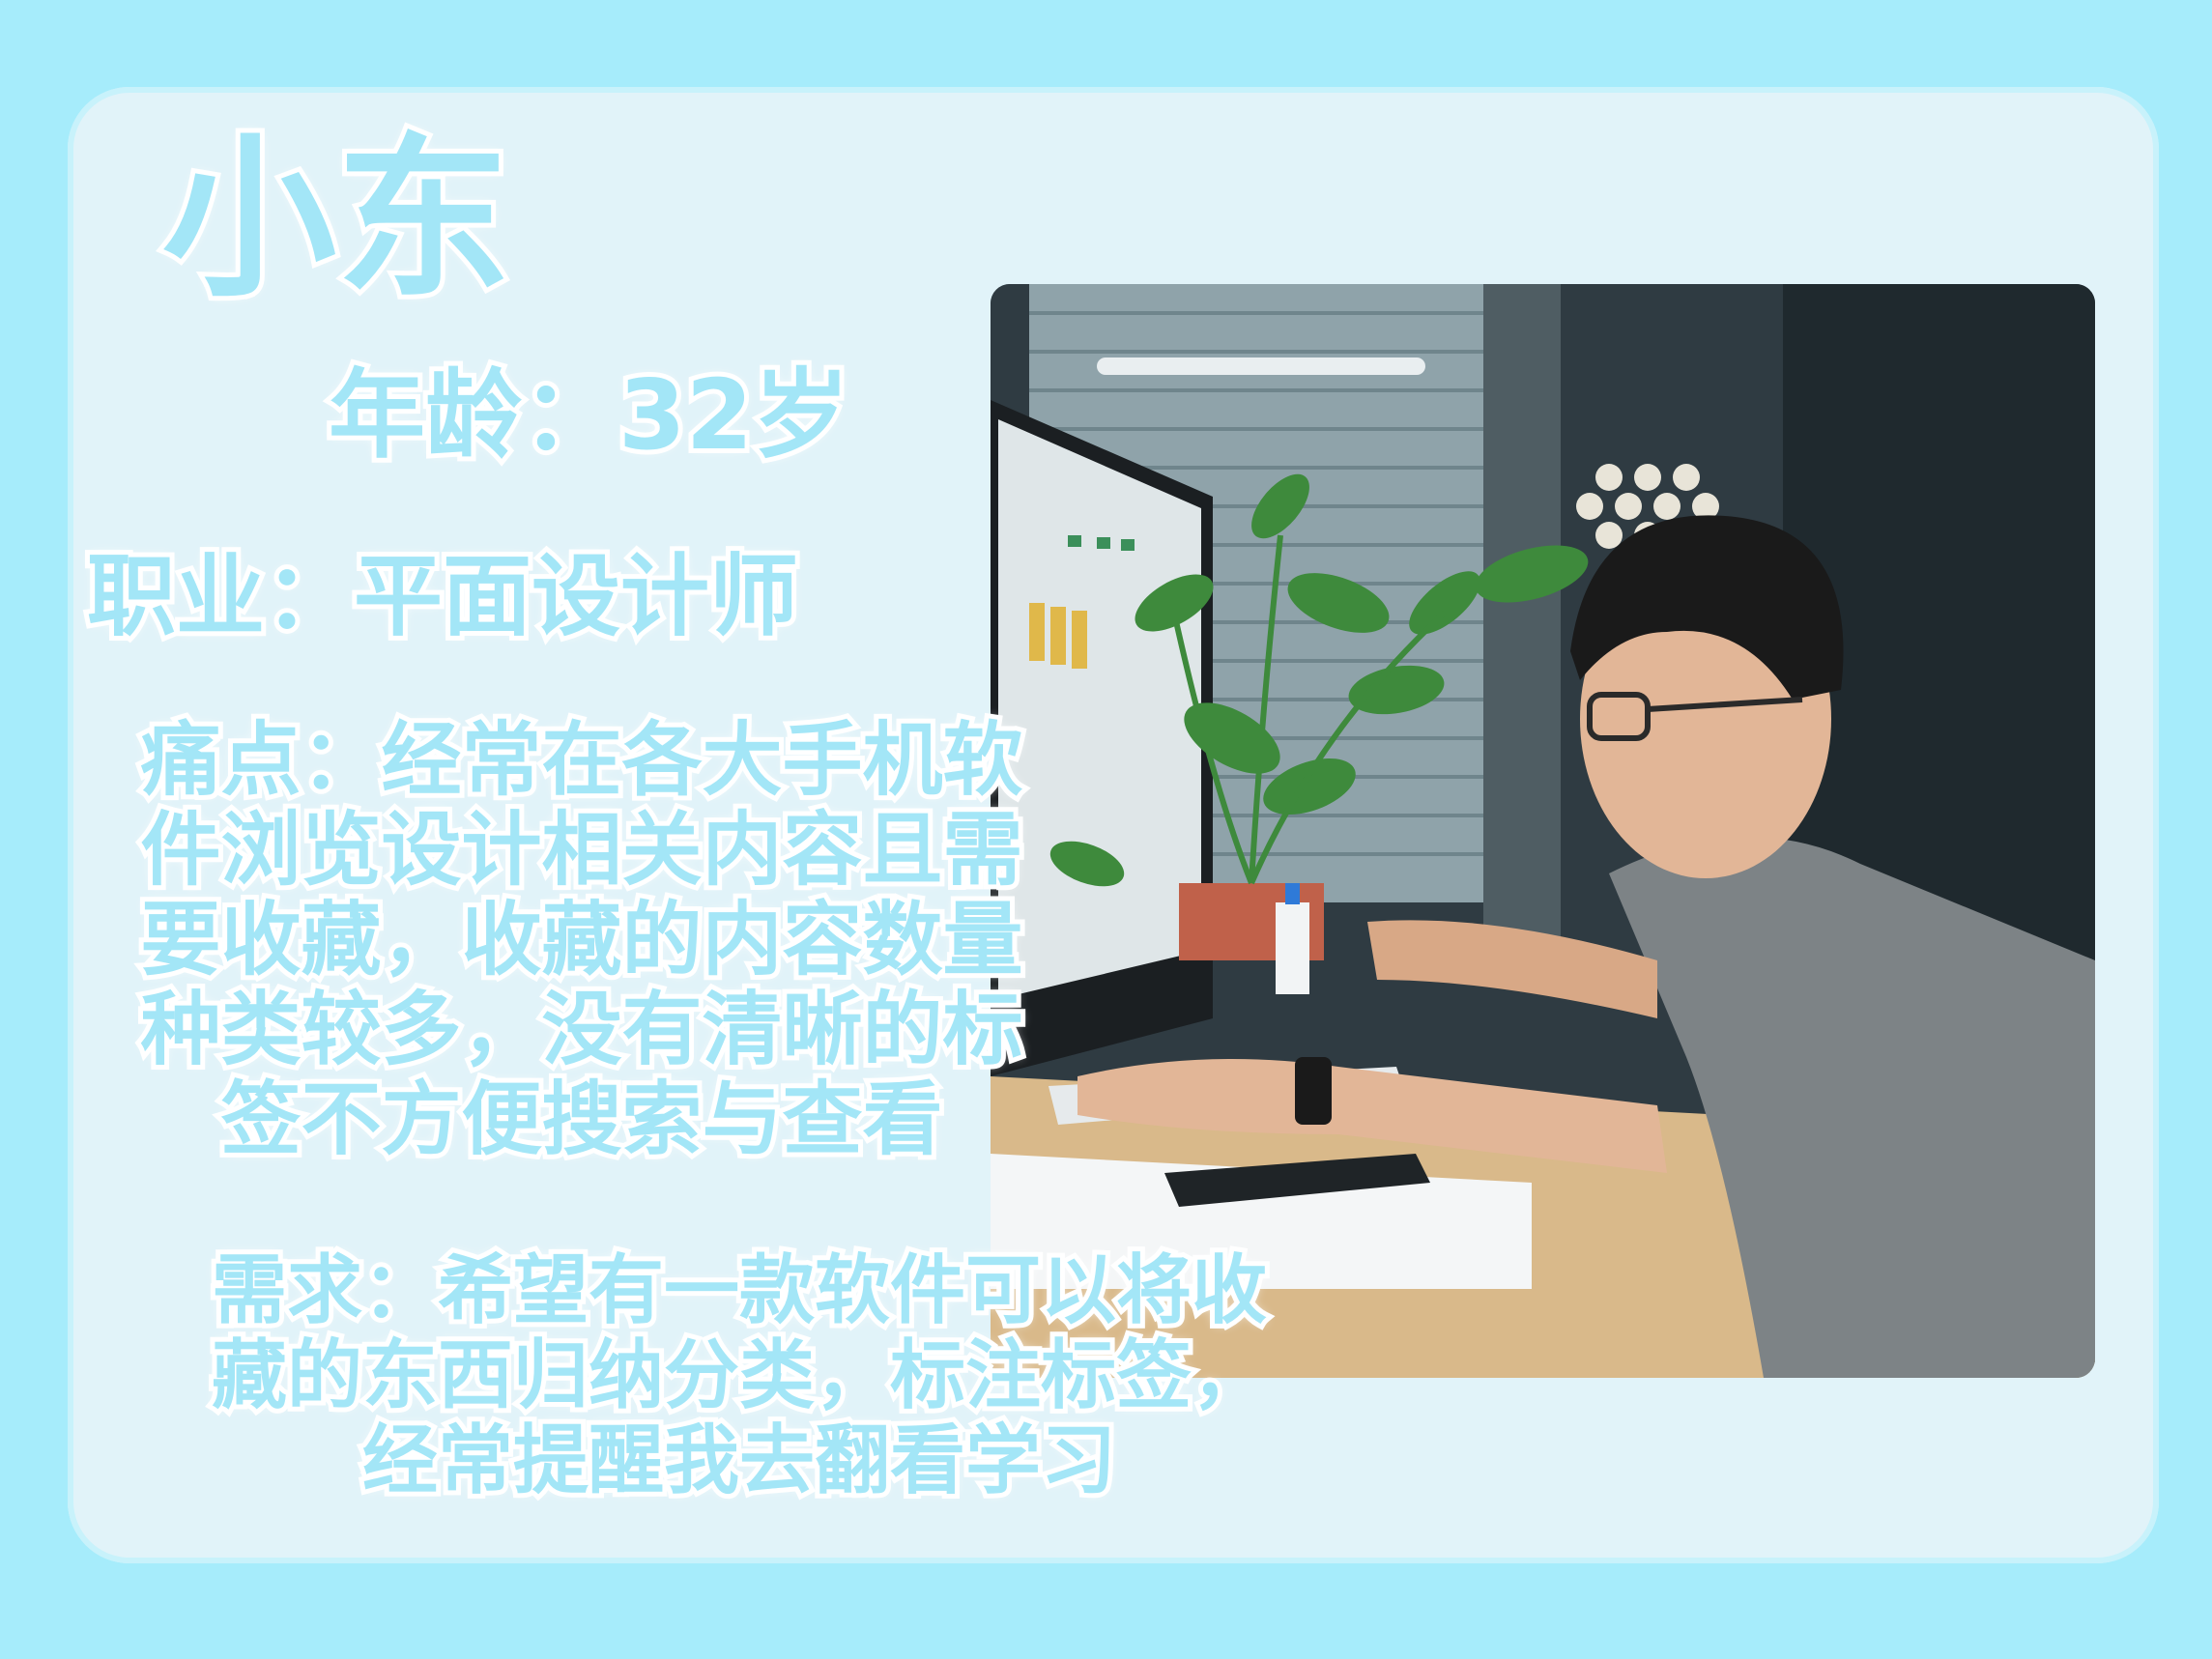  What do you see at coordinates (739, 1461) in the screenshot?
I see `need-line: 经常提醒我去翻看学习` at bounding box center [739, 1461].